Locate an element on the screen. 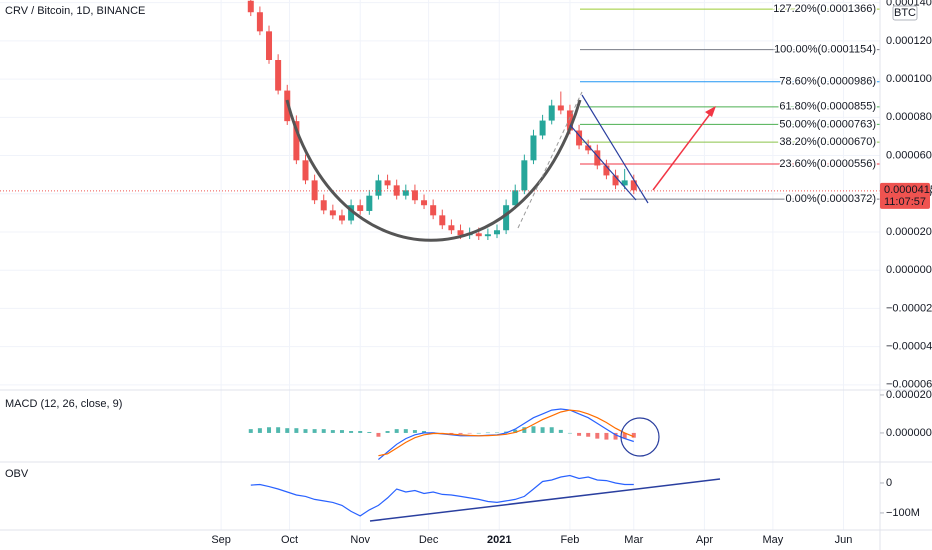 This screenshot has width=932, height=550. cup-curve is located at coordinates (433, 170).